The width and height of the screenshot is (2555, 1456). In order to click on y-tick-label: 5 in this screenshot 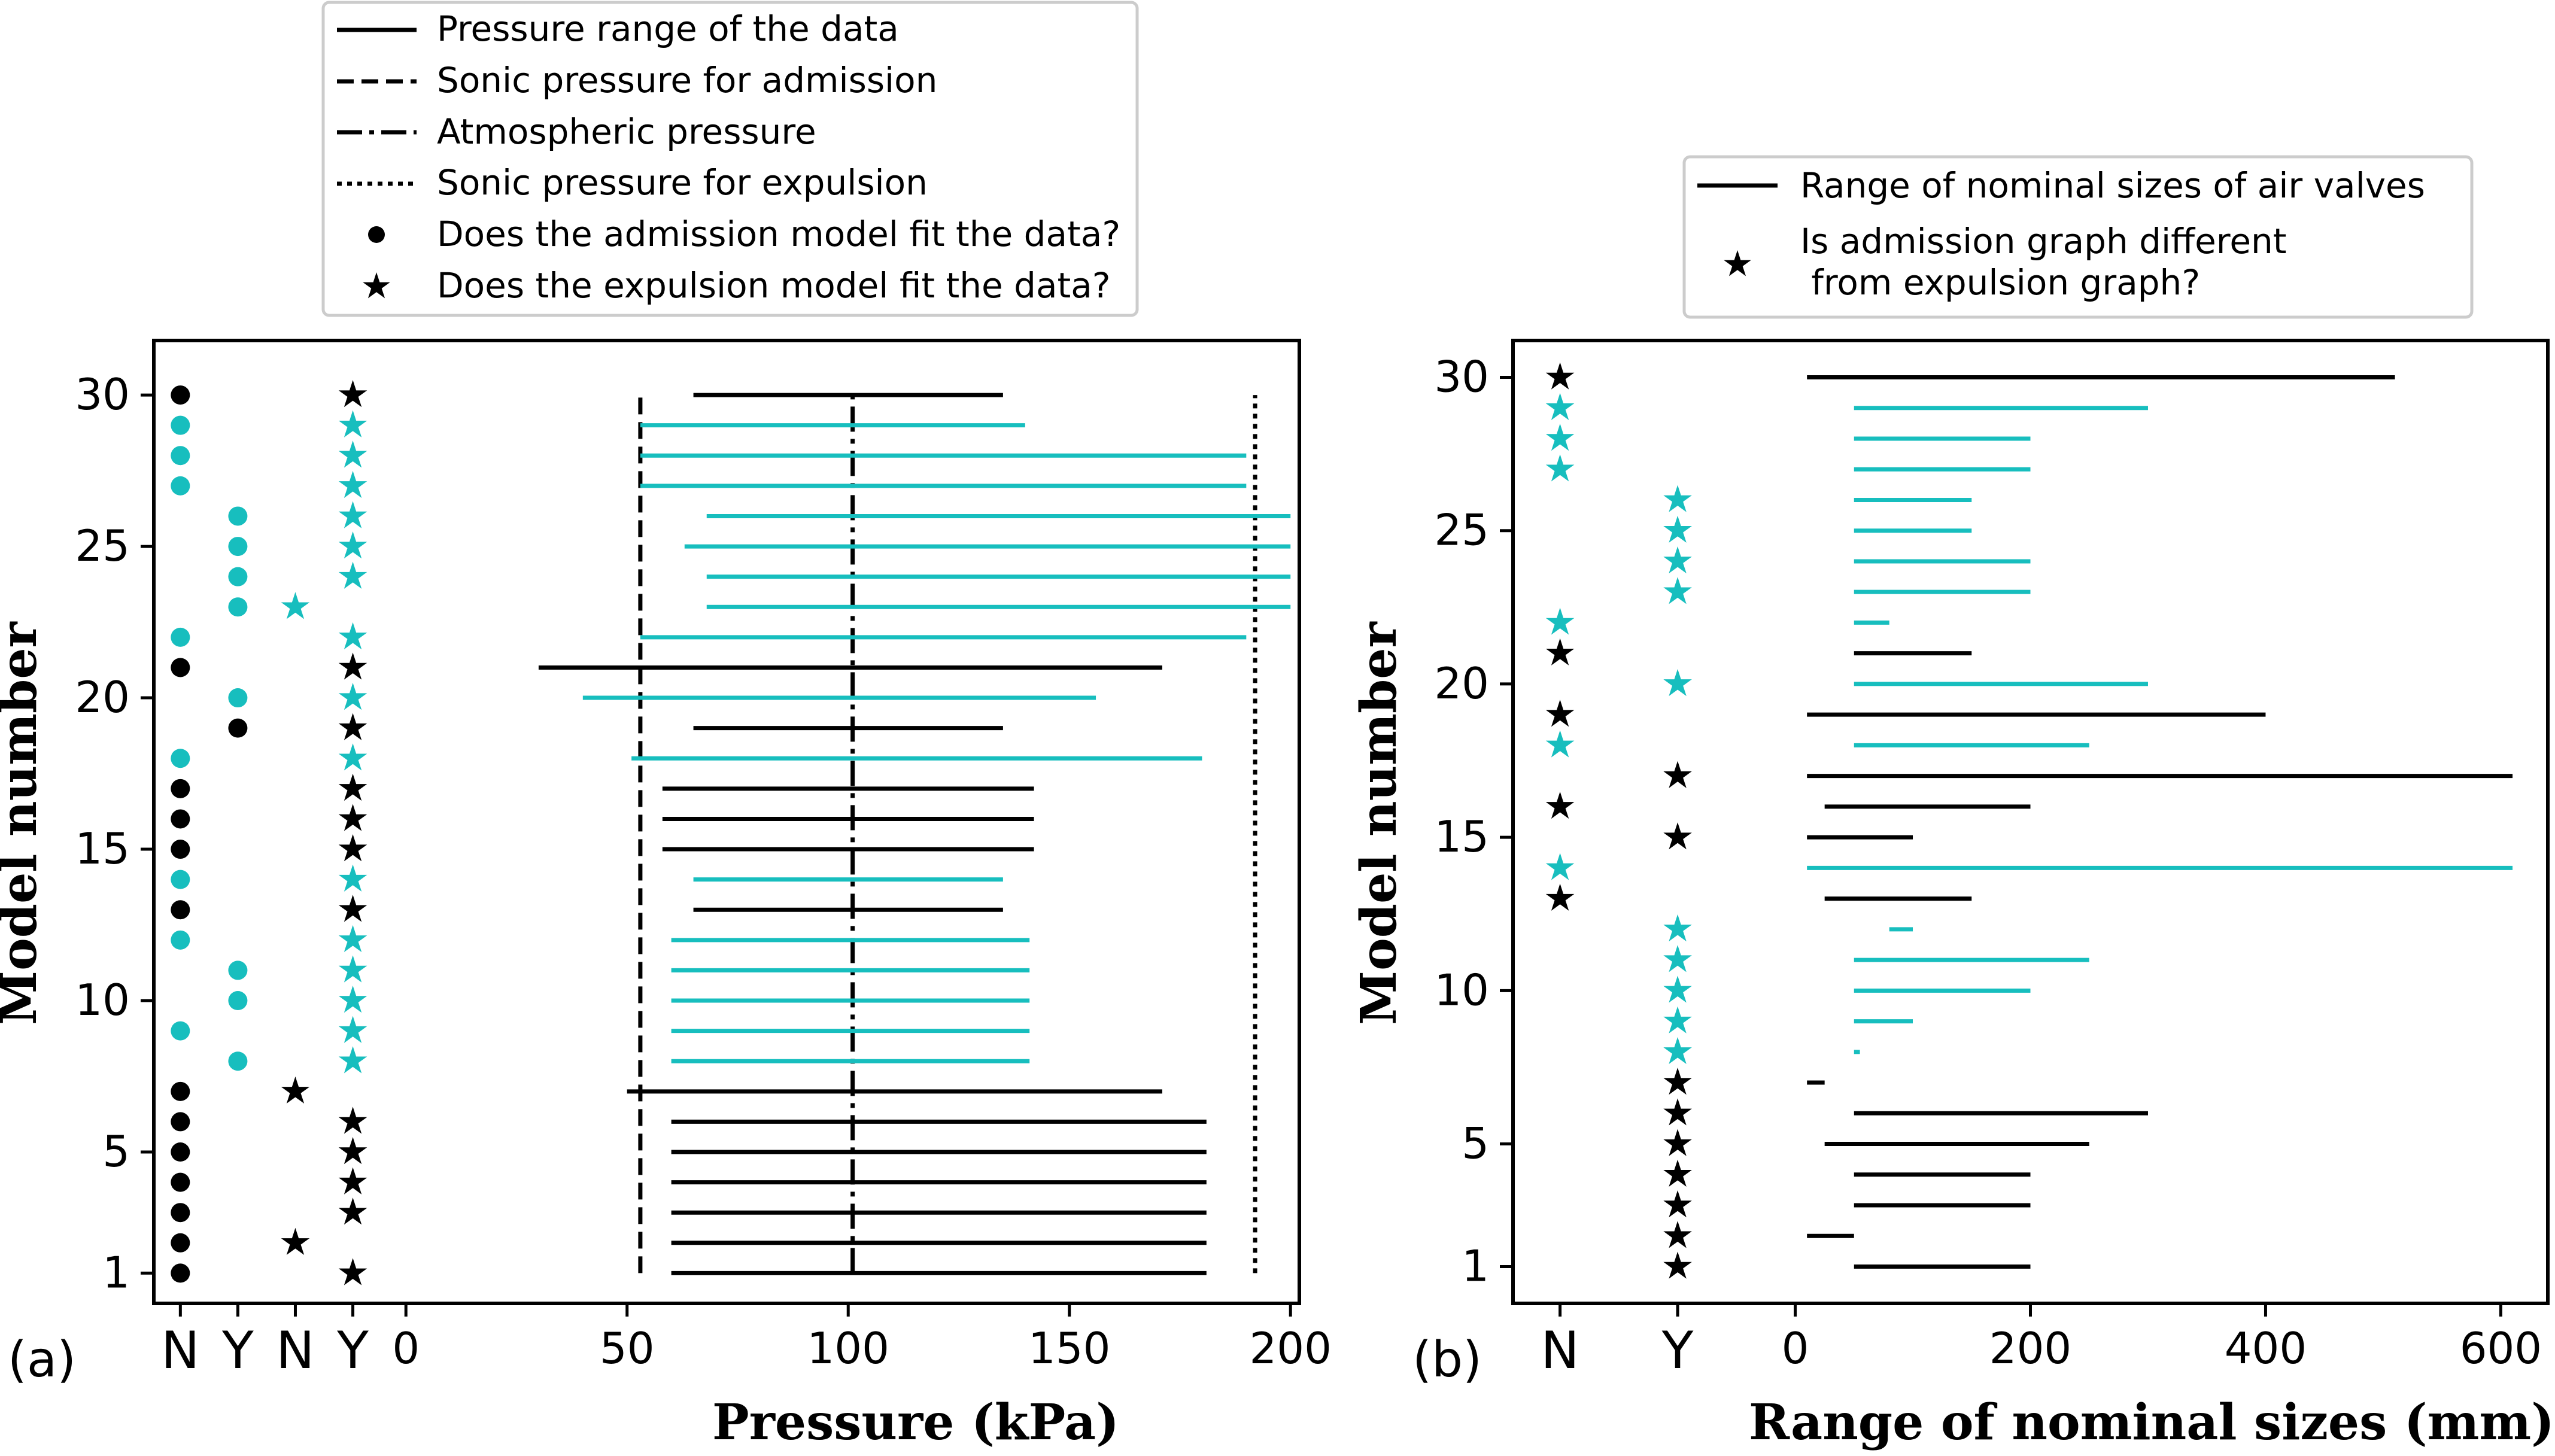, I will do `click(116, 1151)`.